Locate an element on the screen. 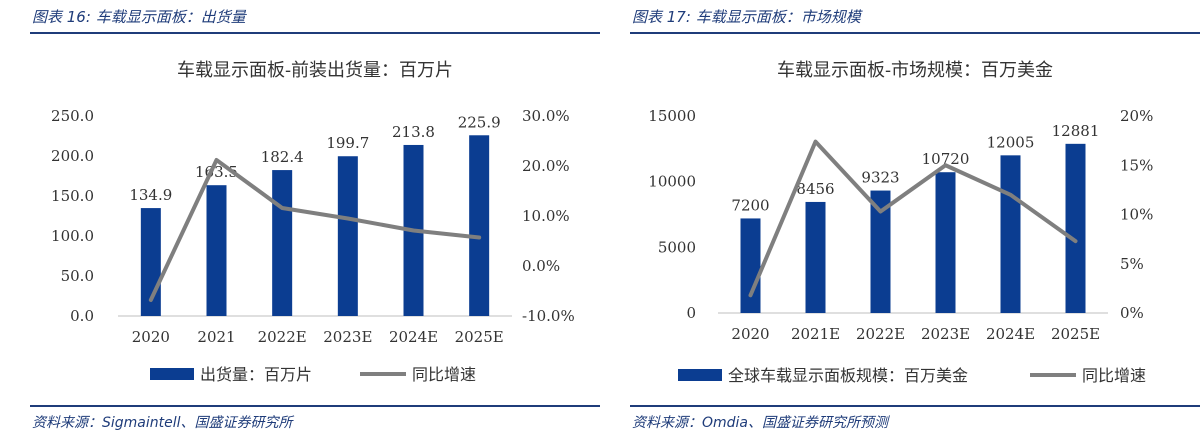 The height and width of the screenshot is (440, 1200). right-axis-tick-label: 30.0% is located at coordinates (546, 116).